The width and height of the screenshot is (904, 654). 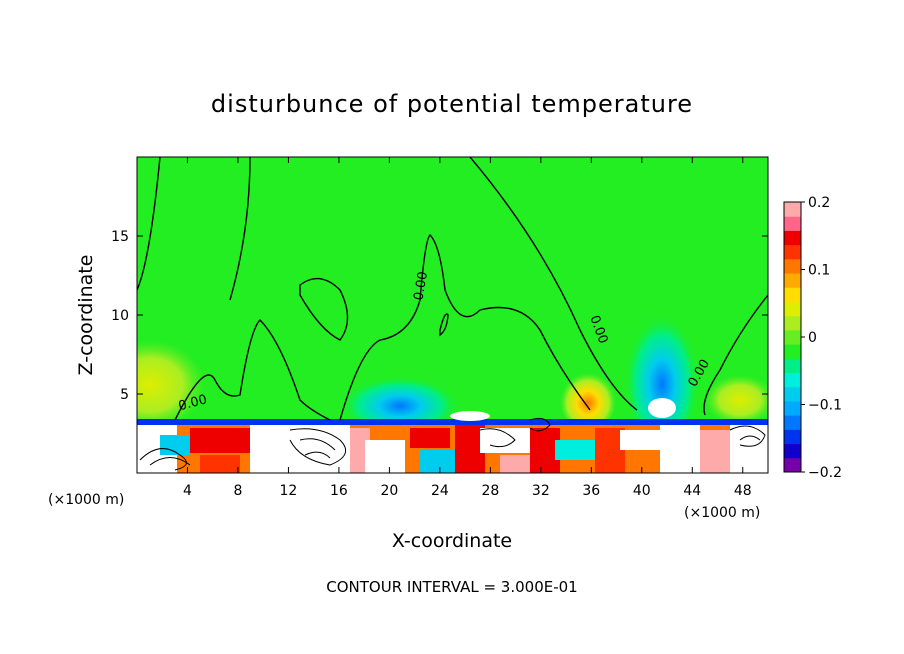 What do you see at coordinates (819, 203) in the screenshot?
I see `colorbar-tick-label: 0.2` at bounding box center [819, 203].